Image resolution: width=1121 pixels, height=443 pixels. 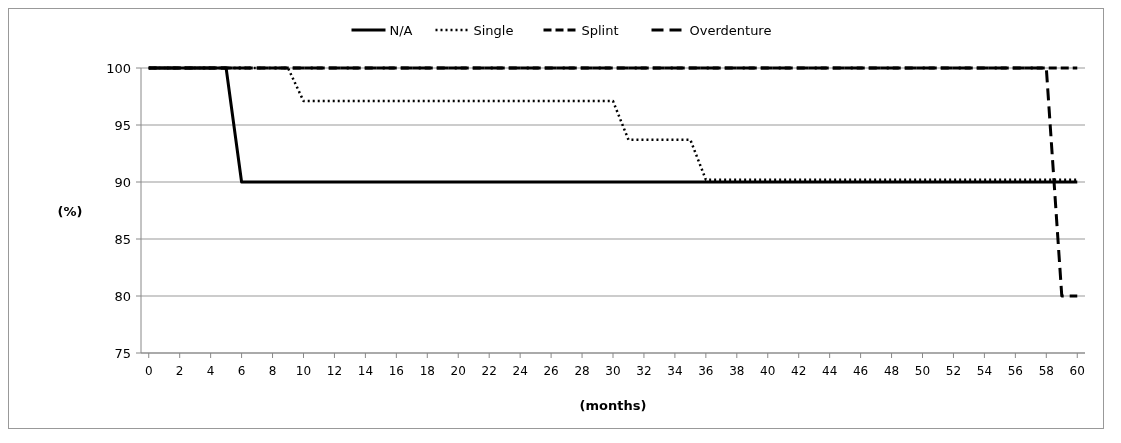 I want to click on legend-label: Splint, so click(x=600, y=30).